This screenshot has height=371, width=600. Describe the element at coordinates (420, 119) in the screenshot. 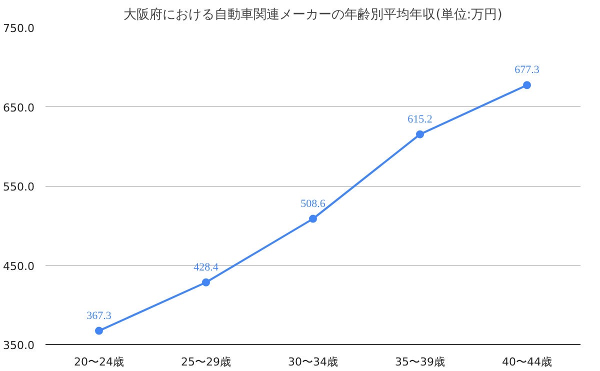

I see `data-label: 615.2` at that location.